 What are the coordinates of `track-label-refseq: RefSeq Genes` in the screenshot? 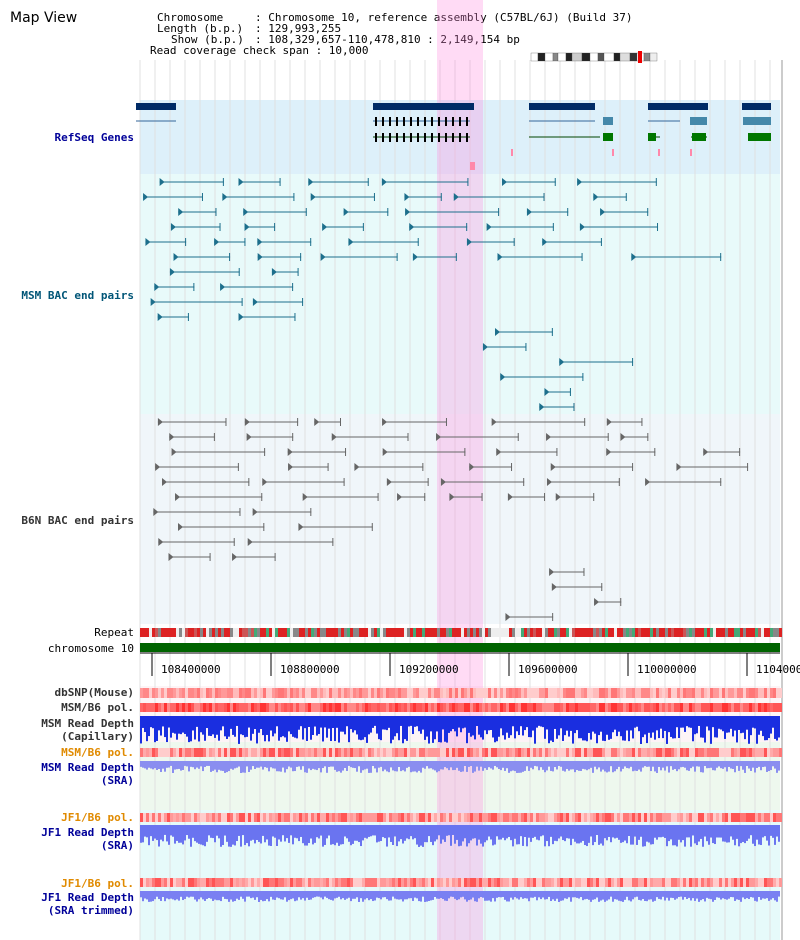 It's located at (94, 137).